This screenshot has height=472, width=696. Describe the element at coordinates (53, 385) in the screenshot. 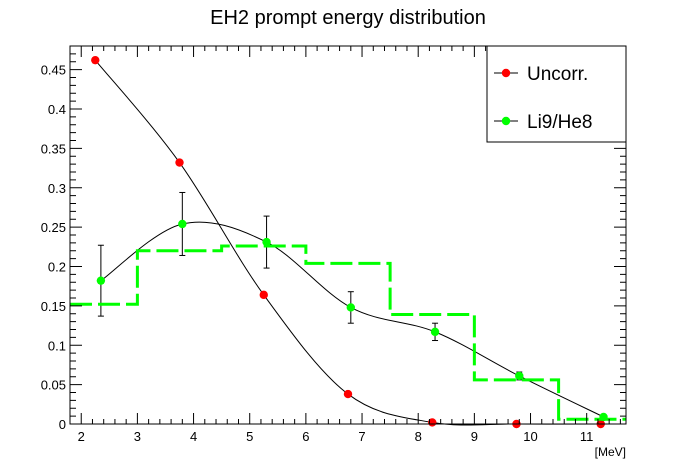

I see `y-tick-label: 0.05` at that location.